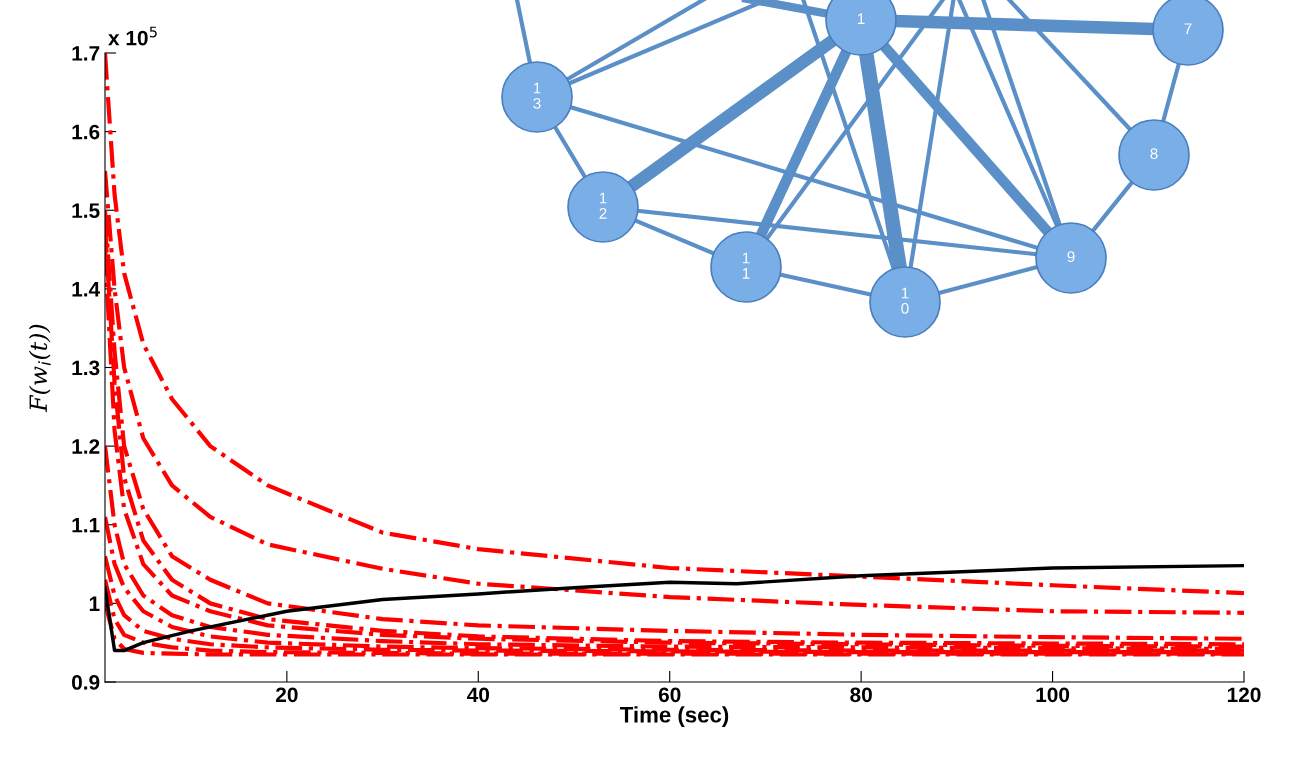 The height and width of the screenshot is (760, 1289). Describe the element at coordinates (861, 695) in the screenshot. I see `x-tick-label: 80` at that location.